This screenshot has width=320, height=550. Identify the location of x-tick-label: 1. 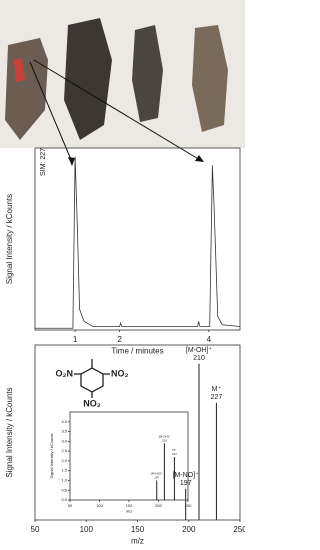
(75, 339).